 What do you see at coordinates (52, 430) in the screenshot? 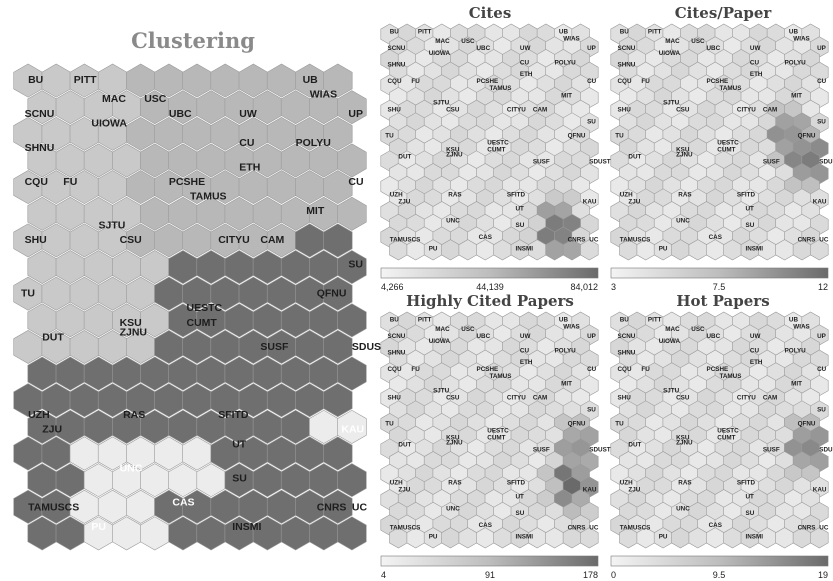
I see `map-label: ZJU` at bounding box center [52, 430].